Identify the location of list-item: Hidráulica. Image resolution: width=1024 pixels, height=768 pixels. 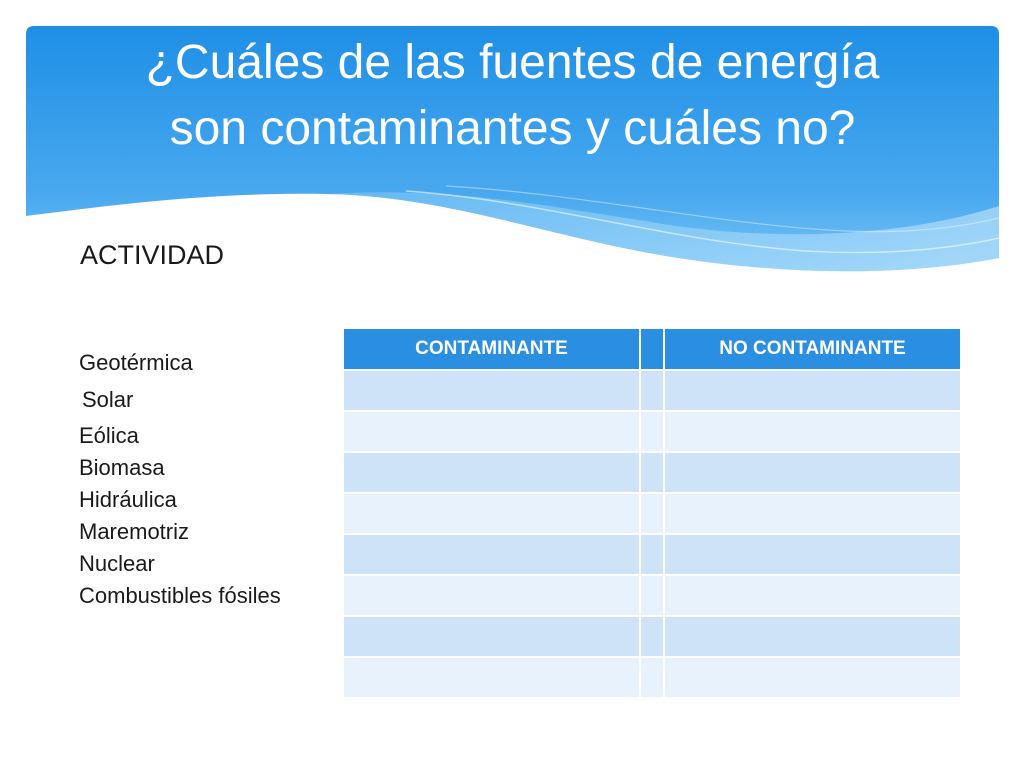
(128, 499).